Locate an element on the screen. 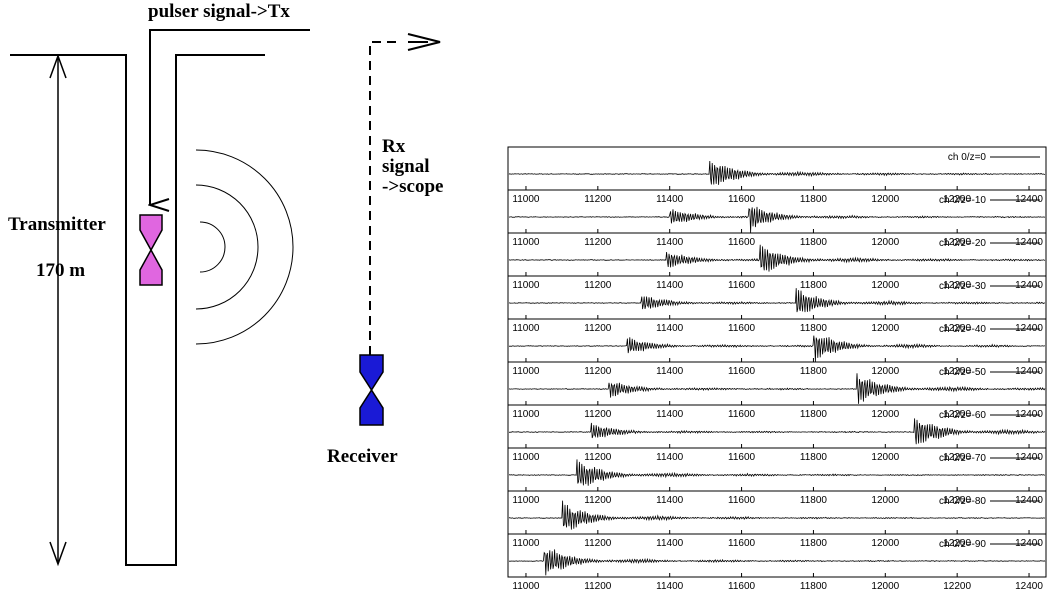  pulser-cable is located at coordinates (230, 117).